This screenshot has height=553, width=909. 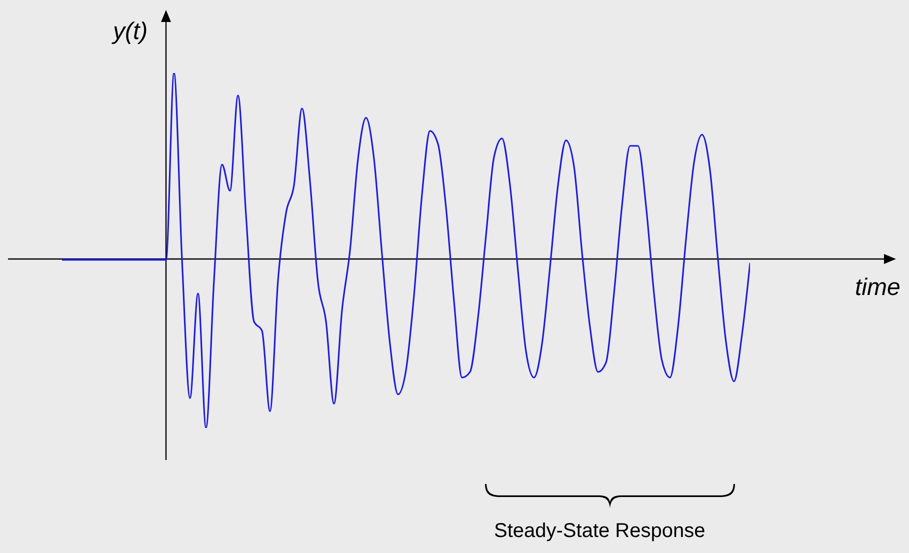 What do you see at coordinates (600, 531) in the screenshot?
I see `text: Steady-State Response` at bounding box center [600, 531].